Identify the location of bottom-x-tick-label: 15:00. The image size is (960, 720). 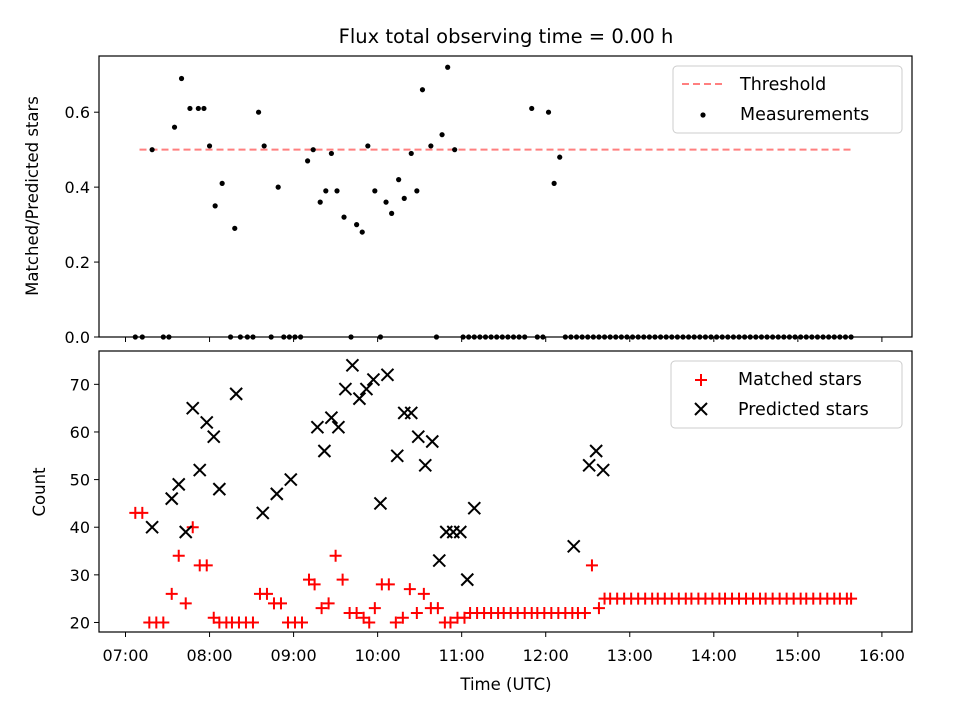
(798, 655).